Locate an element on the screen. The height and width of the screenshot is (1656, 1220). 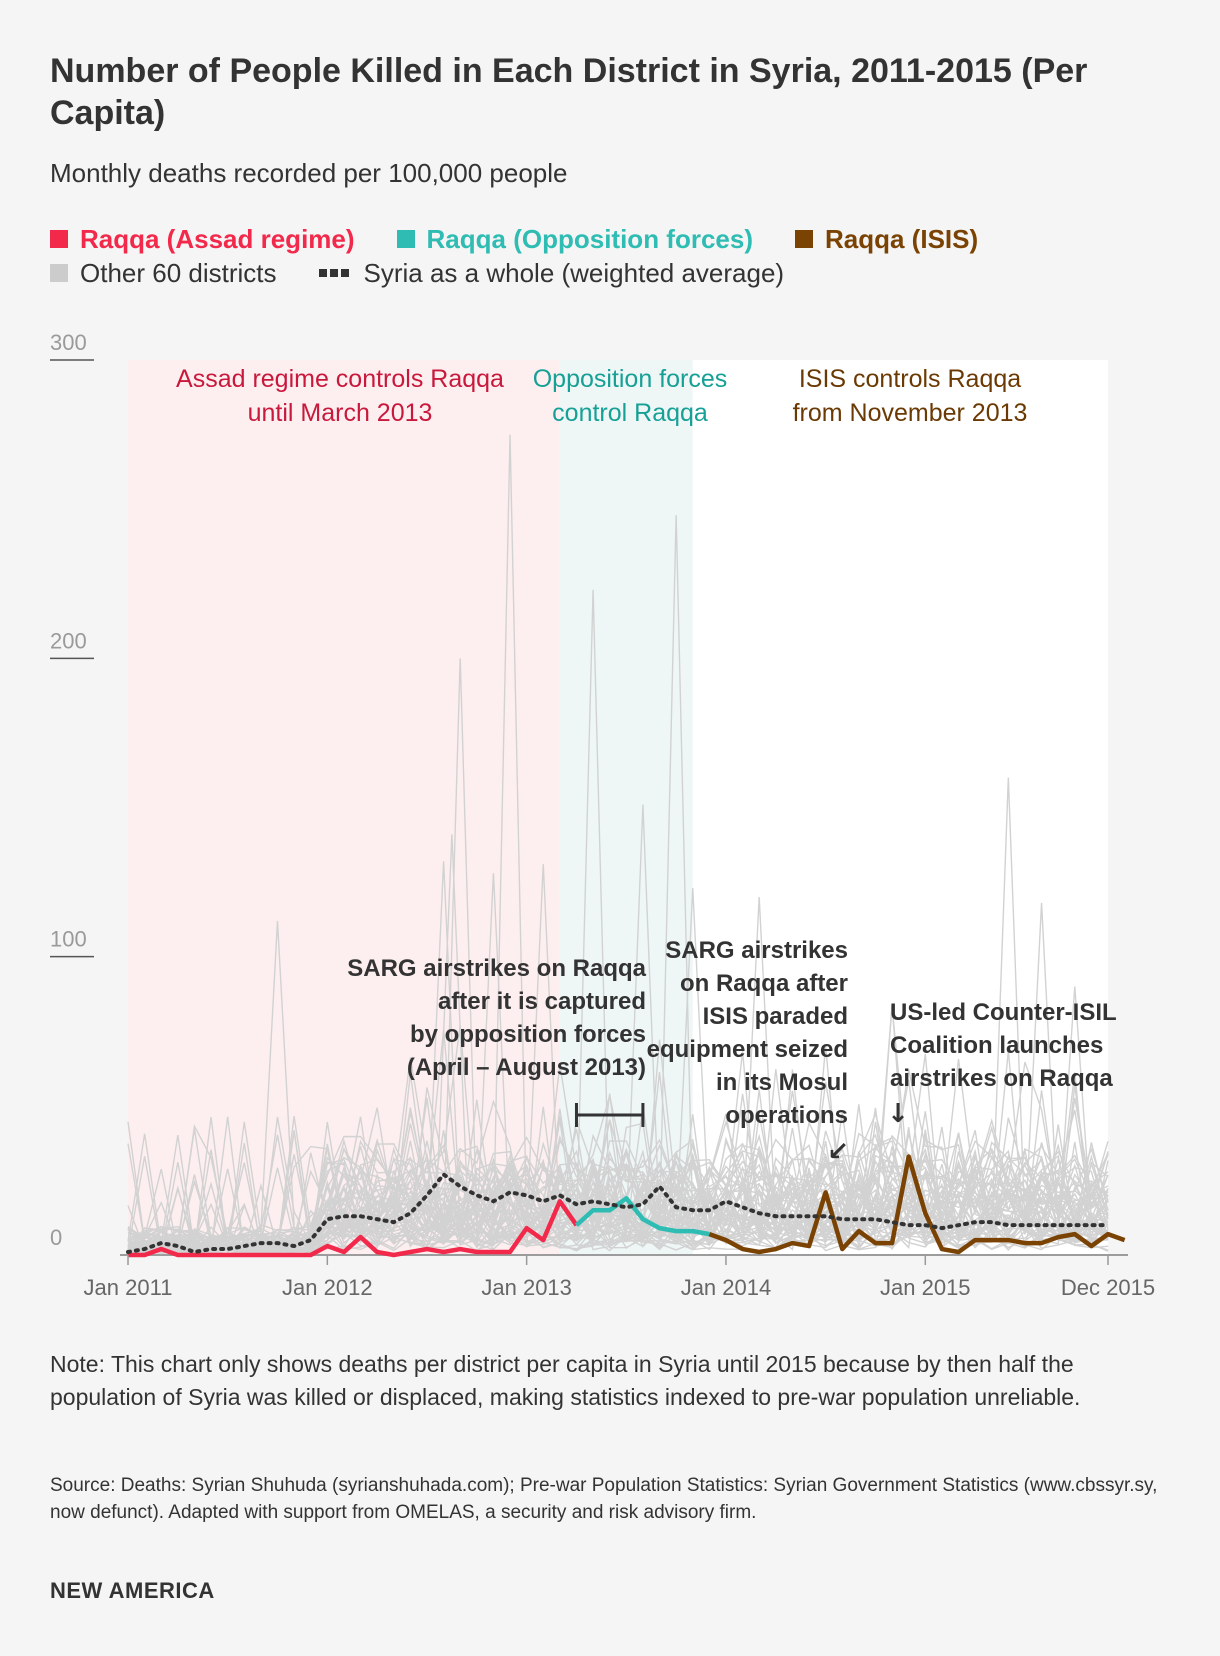
x-tick-label: Jan 2012 is located at coordinates (327, 1287).